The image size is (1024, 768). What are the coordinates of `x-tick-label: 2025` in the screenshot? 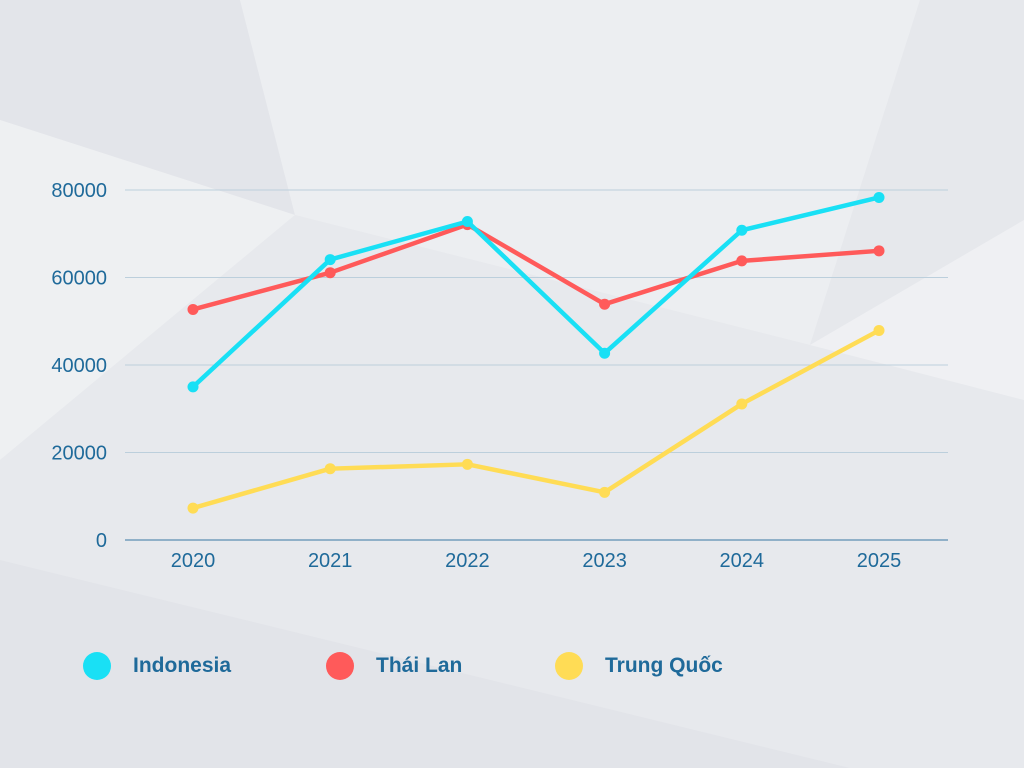 It's located at (879, 561).